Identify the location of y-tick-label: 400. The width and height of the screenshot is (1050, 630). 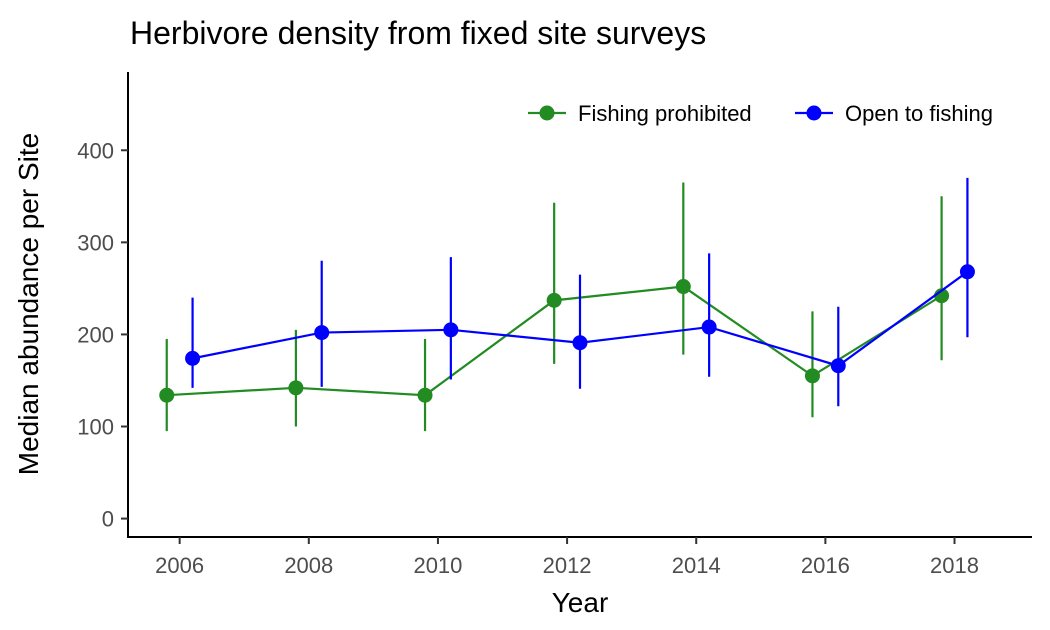
(95, 150).